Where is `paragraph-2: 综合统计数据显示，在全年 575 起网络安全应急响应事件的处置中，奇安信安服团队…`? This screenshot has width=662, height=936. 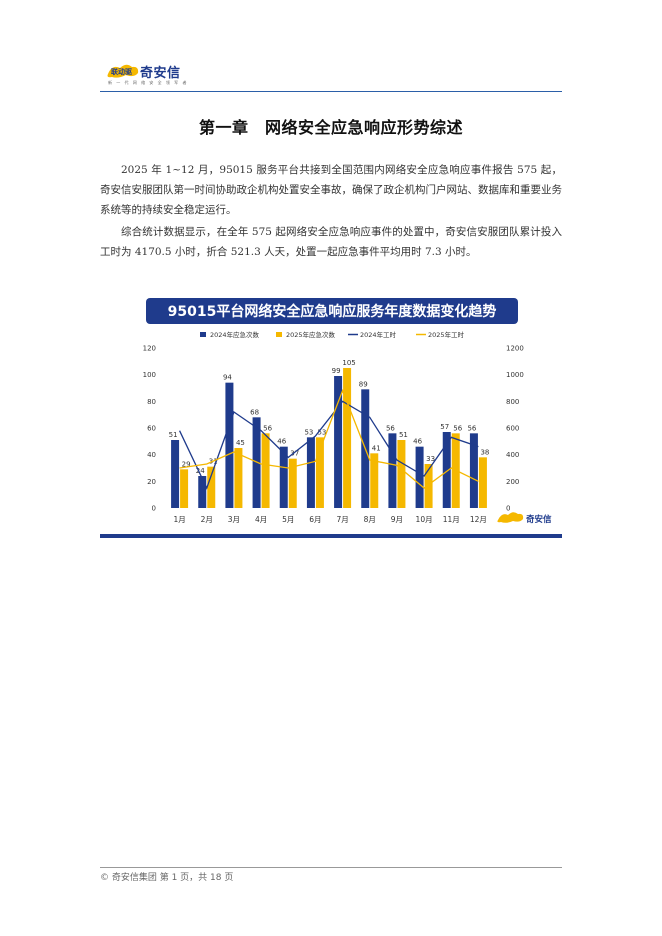
paragraph-2: 综合统计数据显示，在全年 575 起网络安全应急响应事件的处置中，奇安信安服团队… is located at coordinates (331, 242).